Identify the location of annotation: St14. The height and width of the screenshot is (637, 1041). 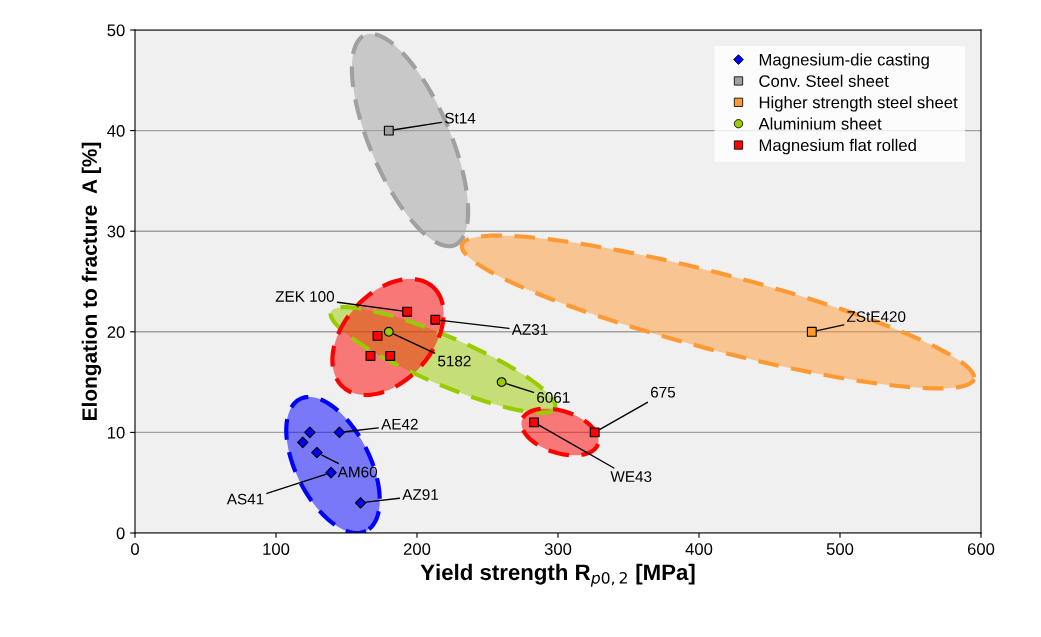
(460, 118).